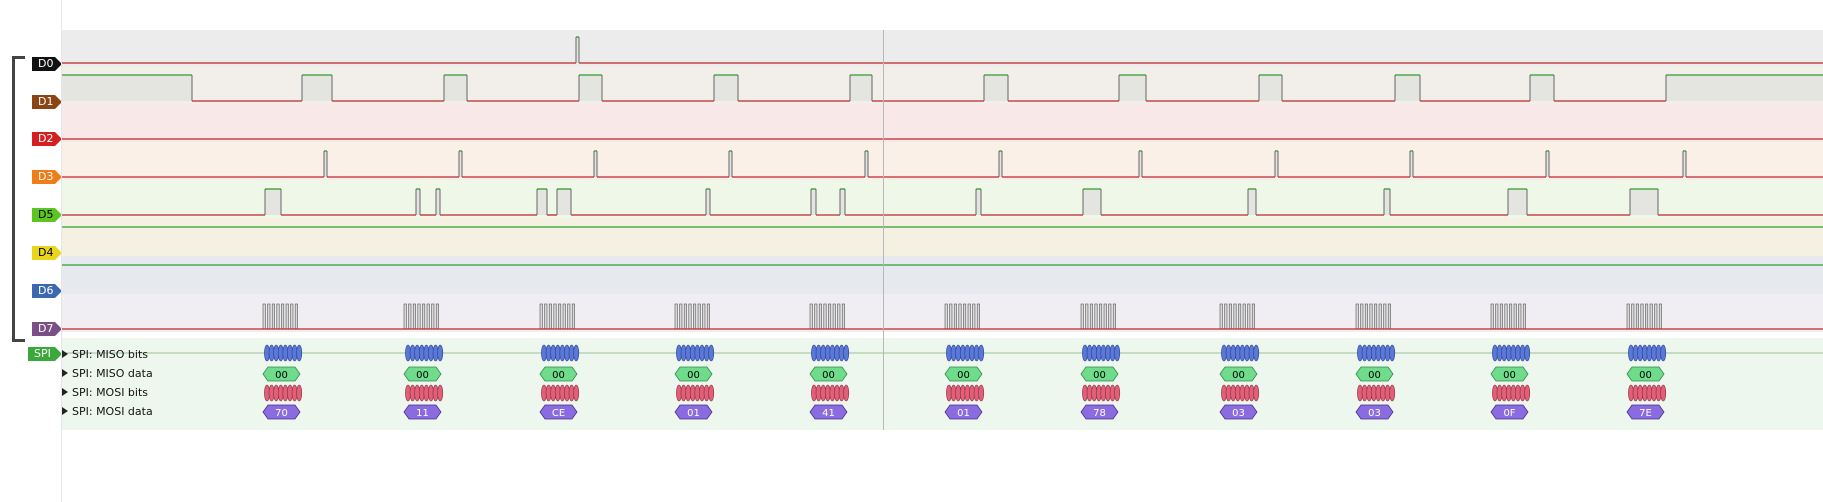 Image resolution: width=1823 pixels, height=502 pixels. What do you see at coordinates (47, 215) in the screenshot?
I see `channel-tag-d5: D5` at bounding box center [47, 215].